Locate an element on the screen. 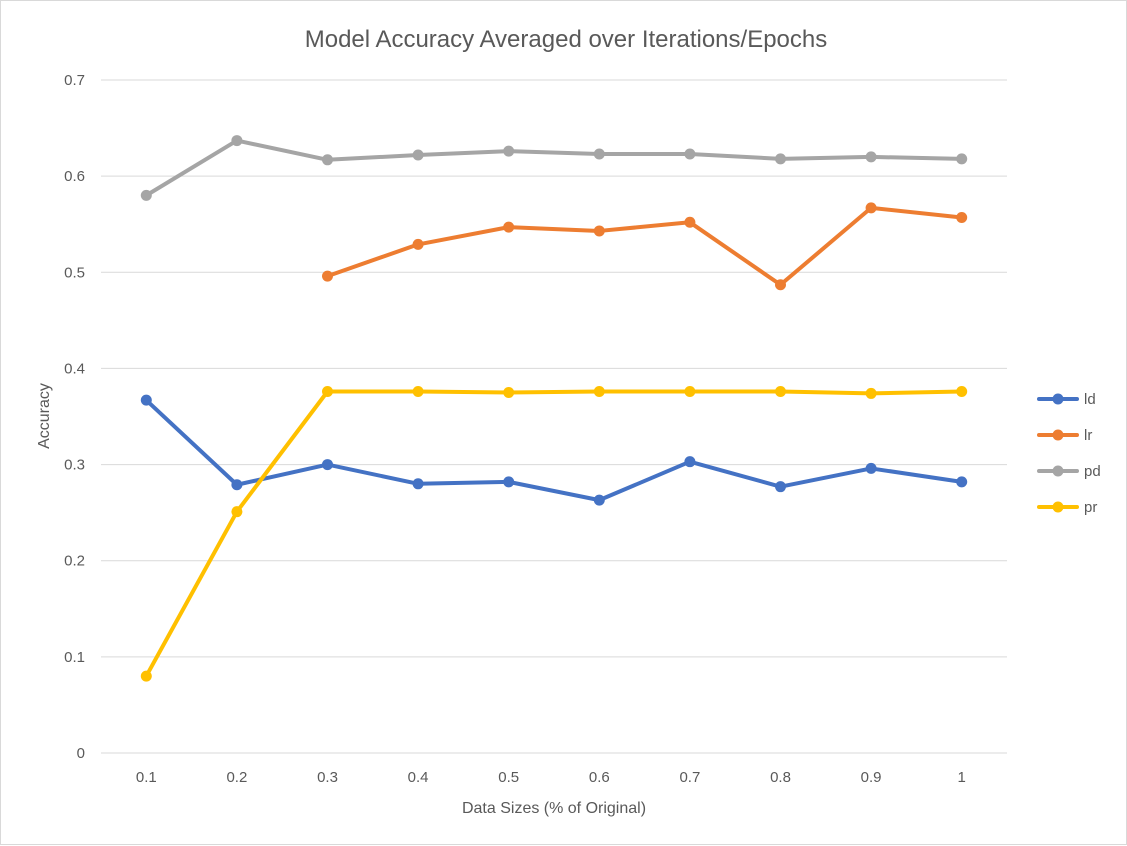 This screenshot has height=846, width=1127. series-pd is located at coordinates (554, 168).